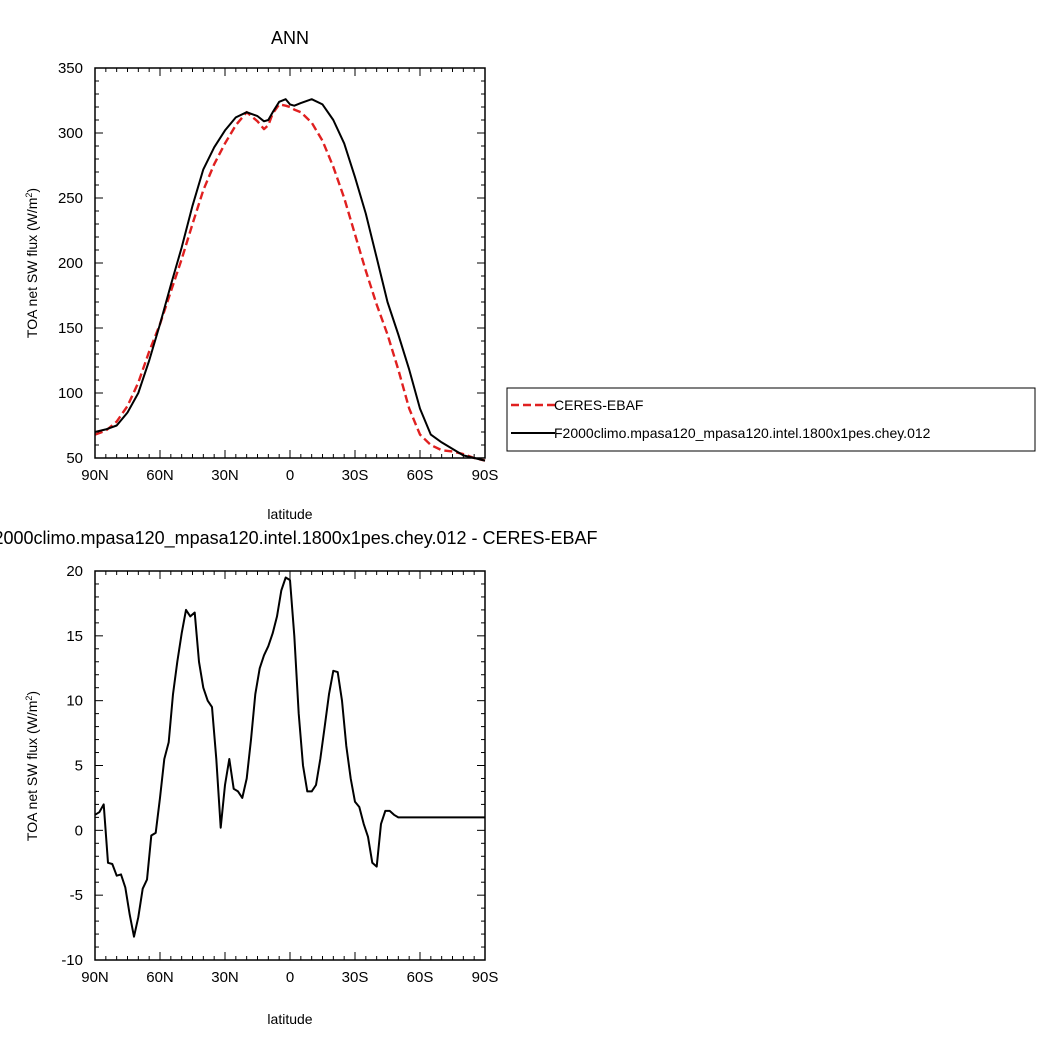 The height and width of the screenshot is (1050, 1050). I want to click on top-frame, so click(290, 263).